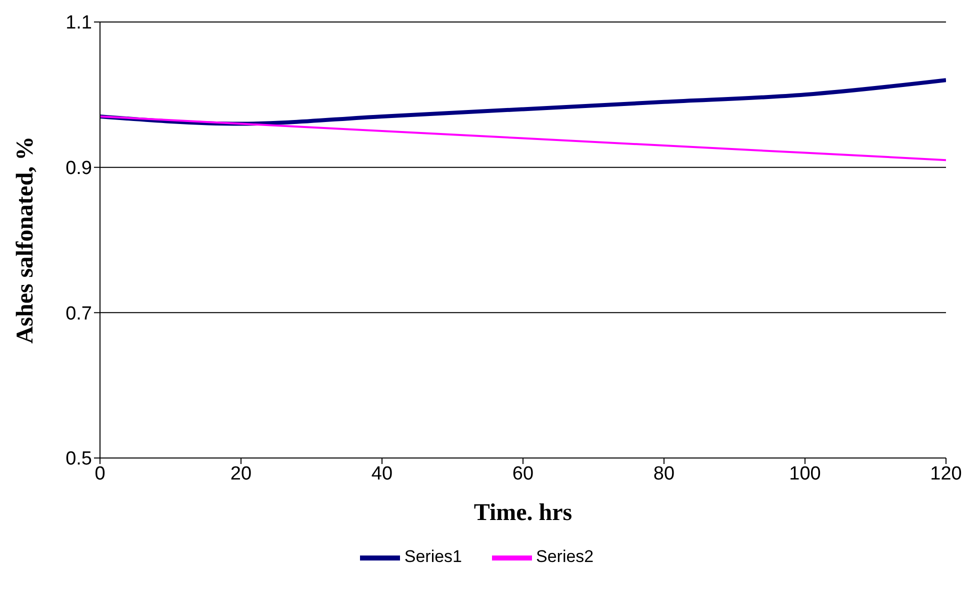 This screenshot has height=605, width=978. What do you see at coordinates (523, 473) in the screenshot?
I see `x-tick-label: 60` at bounding box center [523, 473].